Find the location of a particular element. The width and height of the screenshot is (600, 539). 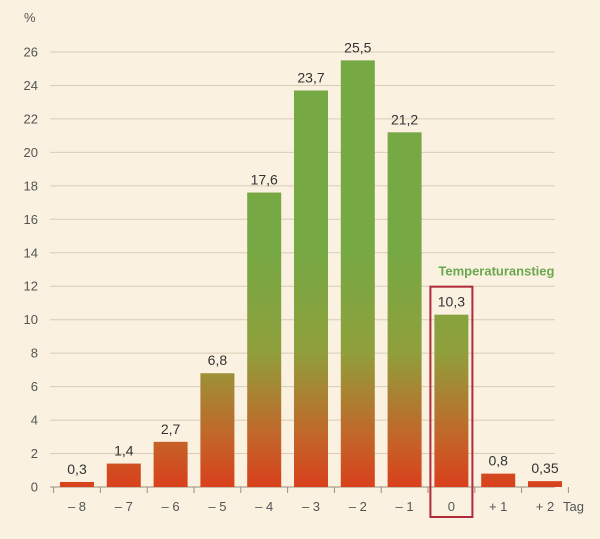

data-label: 10,3 is located at coordinates (451, 302).